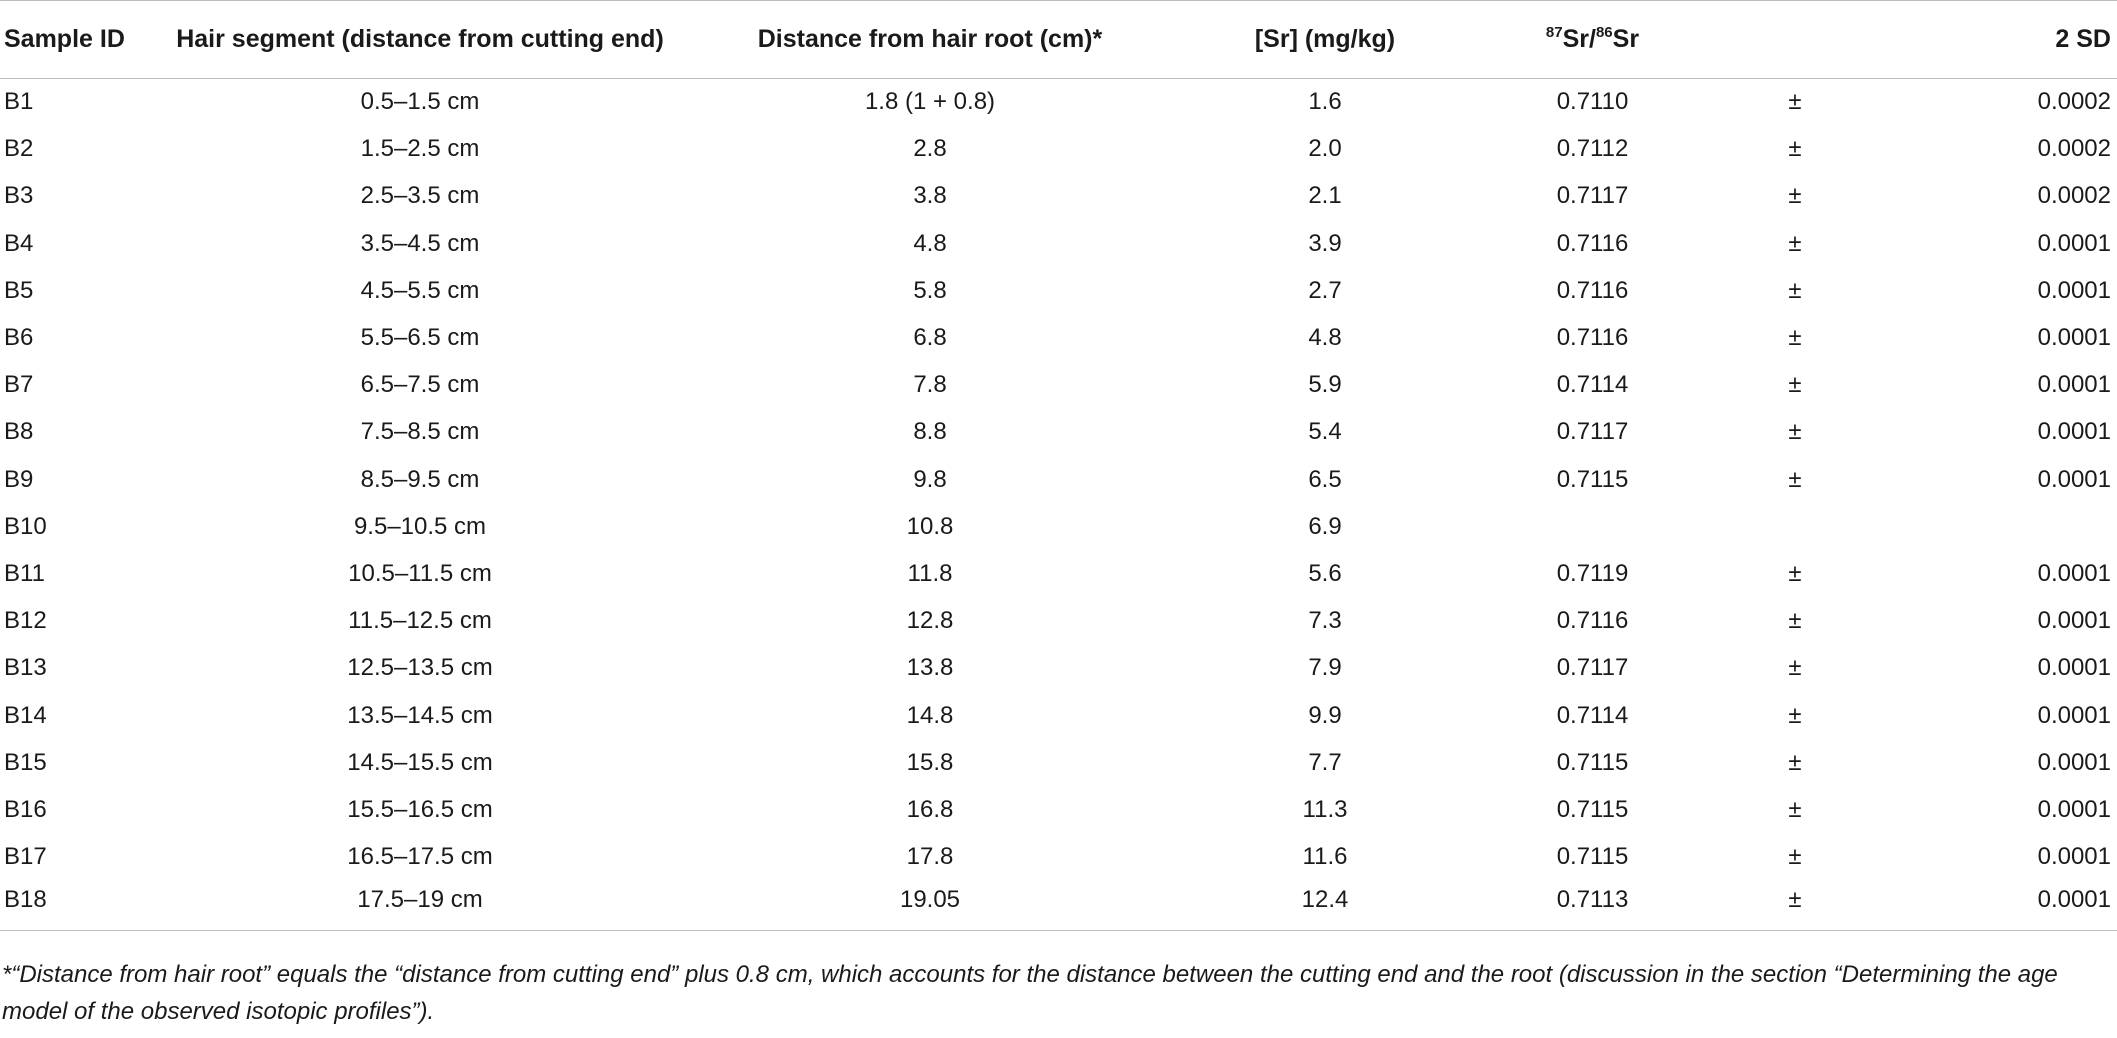  Describe the element at coordinates (930, 857) in the screenshot. I see `cell-distance-from-root: 17.8` at that location.